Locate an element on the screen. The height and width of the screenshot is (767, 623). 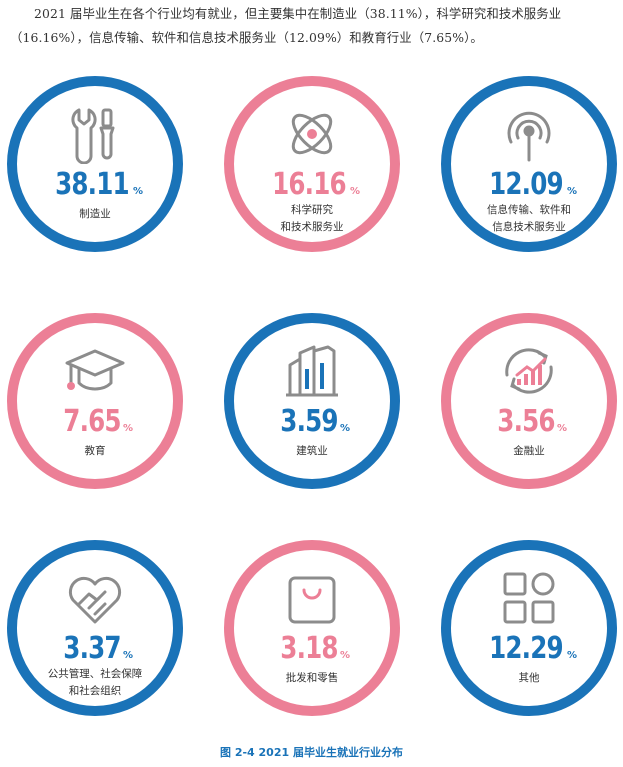
industry-card-finance: 3.56% 金融业 is located at coordinates (529, 401).